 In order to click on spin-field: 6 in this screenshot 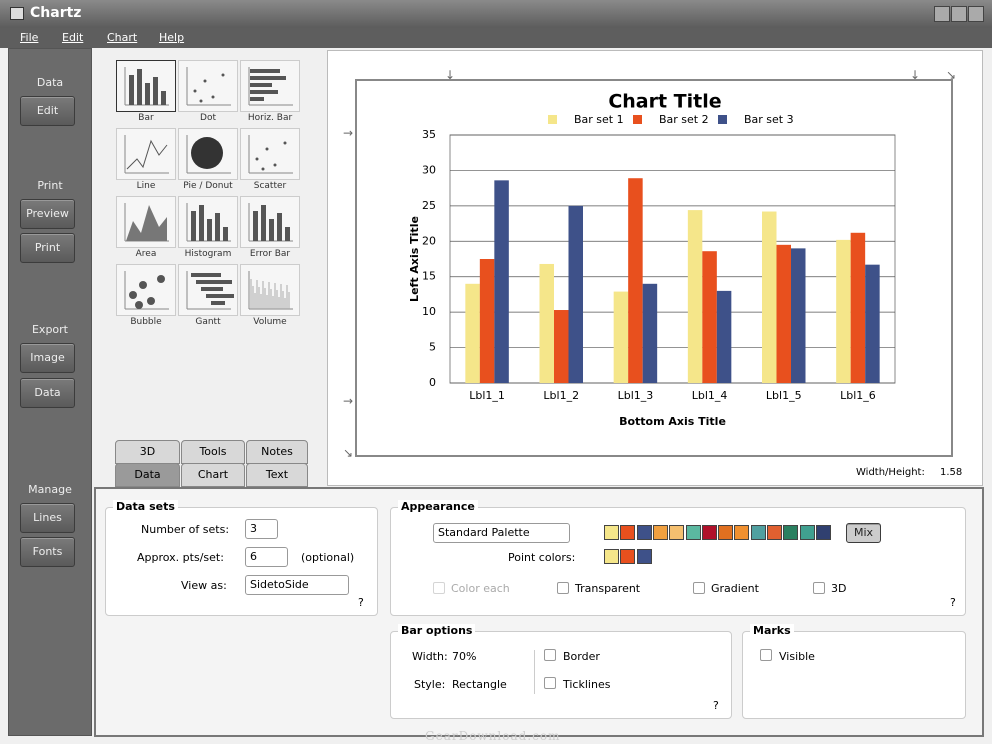, I will do `click(266, 557)`.